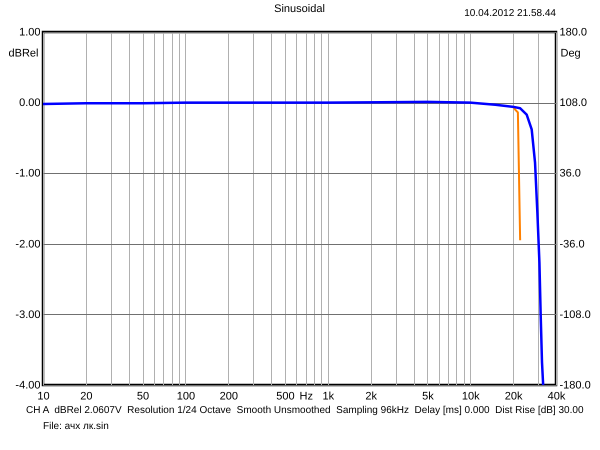 The height and width of the screenshot is (450, 600). Describe the element at coordinates (27, 244) in the screenshot. I see `y-tick-label: -2.00` at that location.